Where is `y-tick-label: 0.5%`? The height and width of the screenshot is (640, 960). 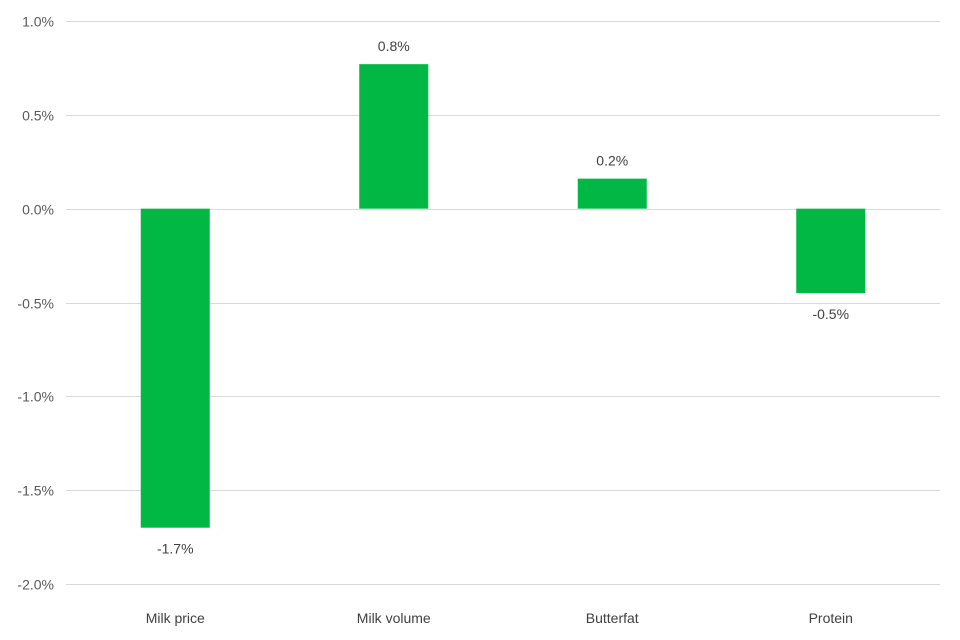 y-tick-label: 0.5% is located at coordinates (38, 116).